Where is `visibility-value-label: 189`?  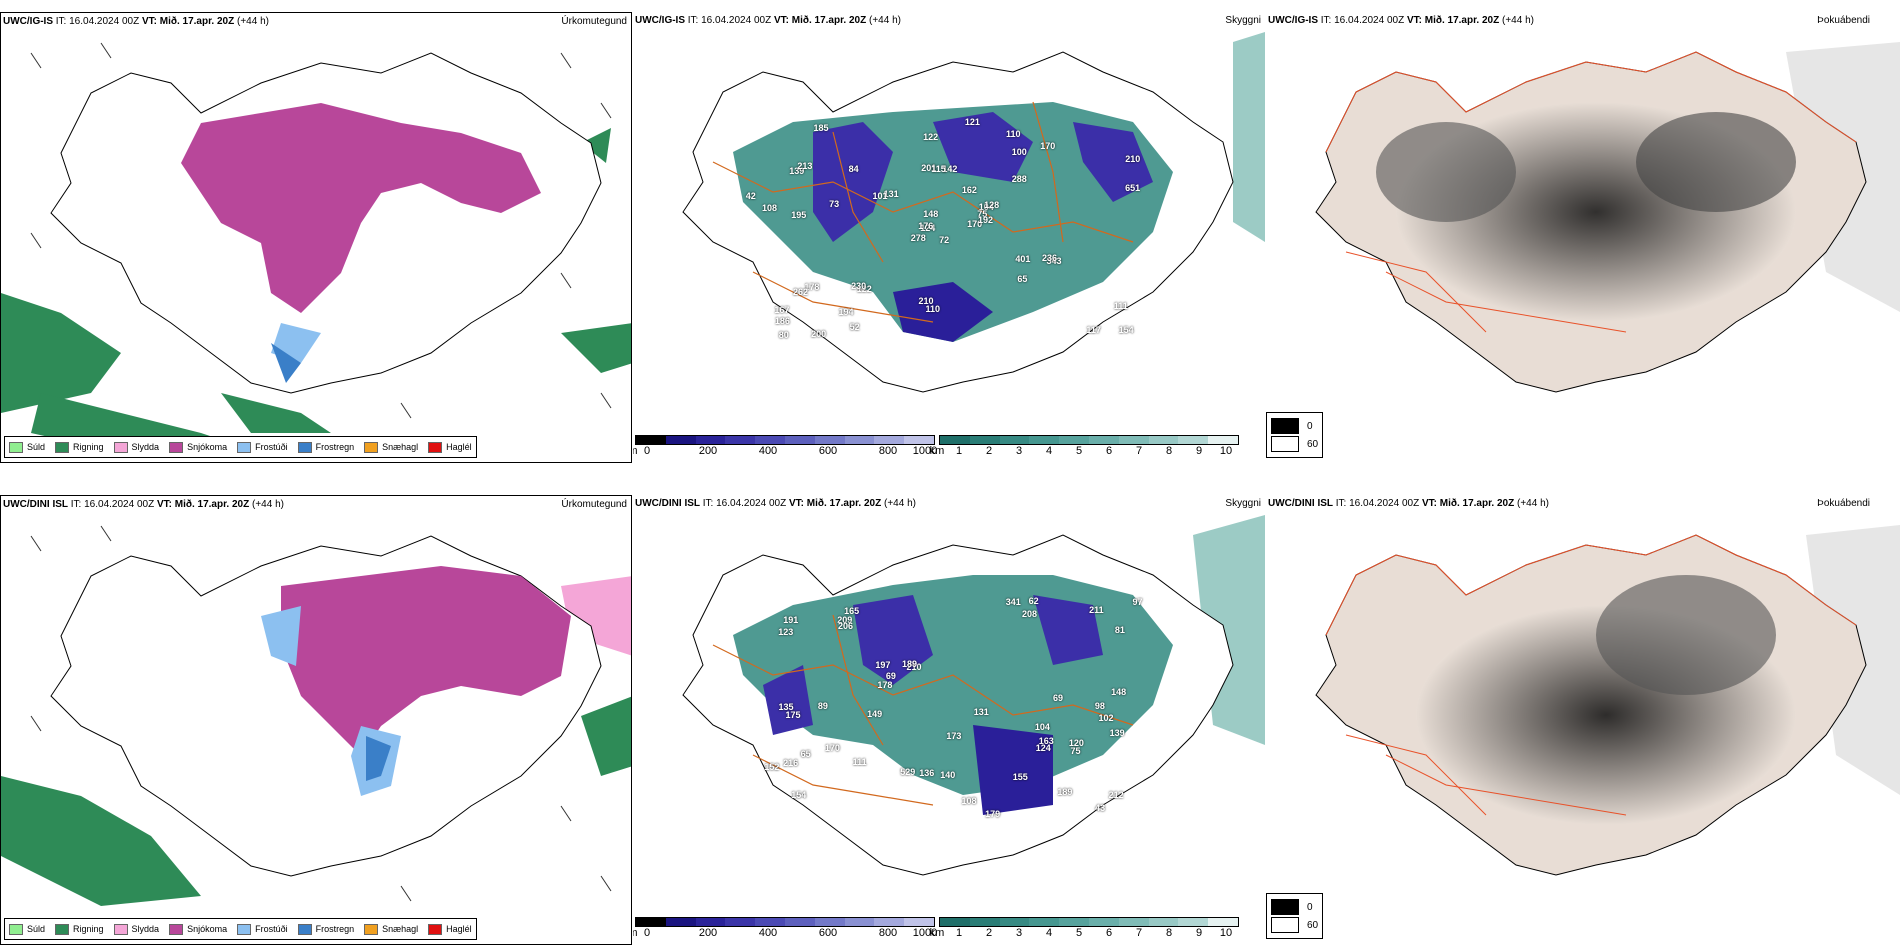
visibility-value-label: 189 is located at coordinates (909, 663).